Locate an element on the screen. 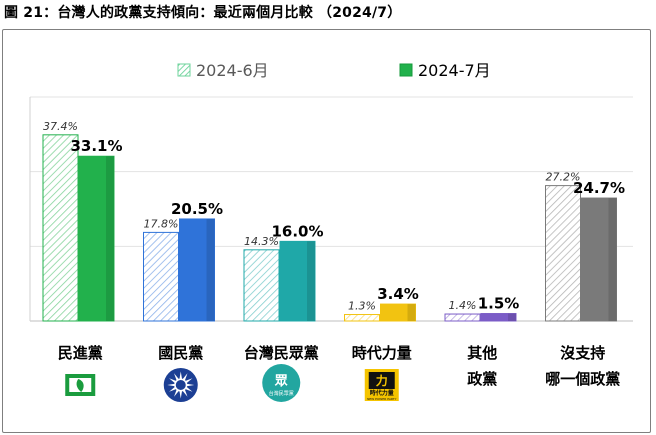 The image size is (656, 435). value-label-2024-06: 27.2% is located at coordinates (563, 177).